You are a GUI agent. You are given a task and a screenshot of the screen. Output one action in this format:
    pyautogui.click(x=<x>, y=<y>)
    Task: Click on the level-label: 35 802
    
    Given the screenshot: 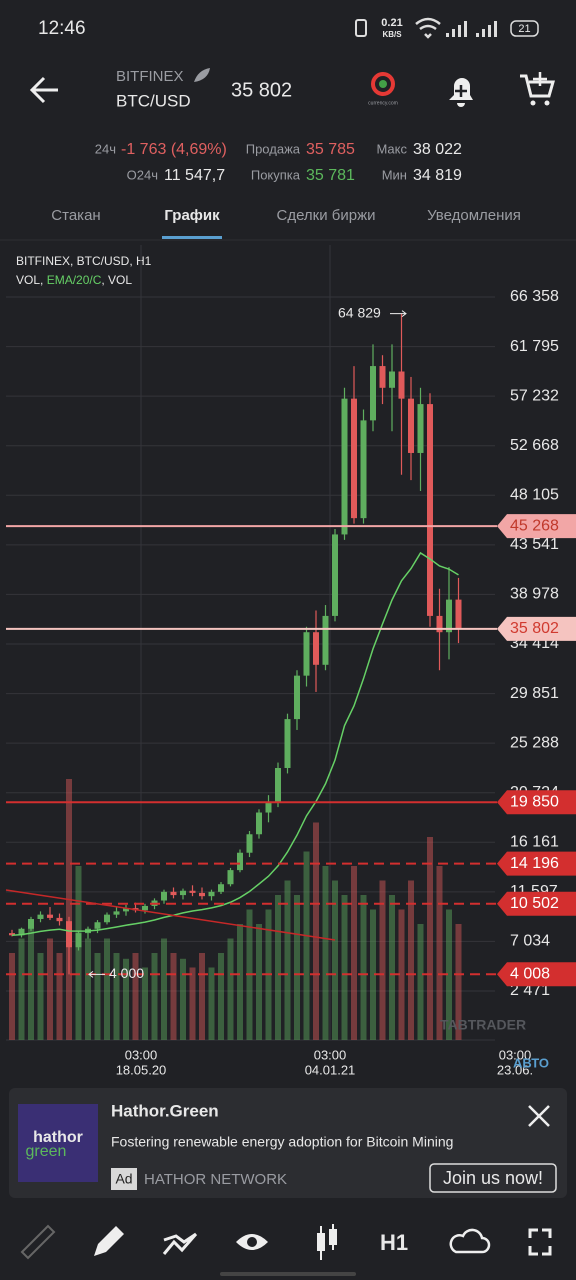 What is the action you would take?
    pyautogui.click(x=534, y=628)
    